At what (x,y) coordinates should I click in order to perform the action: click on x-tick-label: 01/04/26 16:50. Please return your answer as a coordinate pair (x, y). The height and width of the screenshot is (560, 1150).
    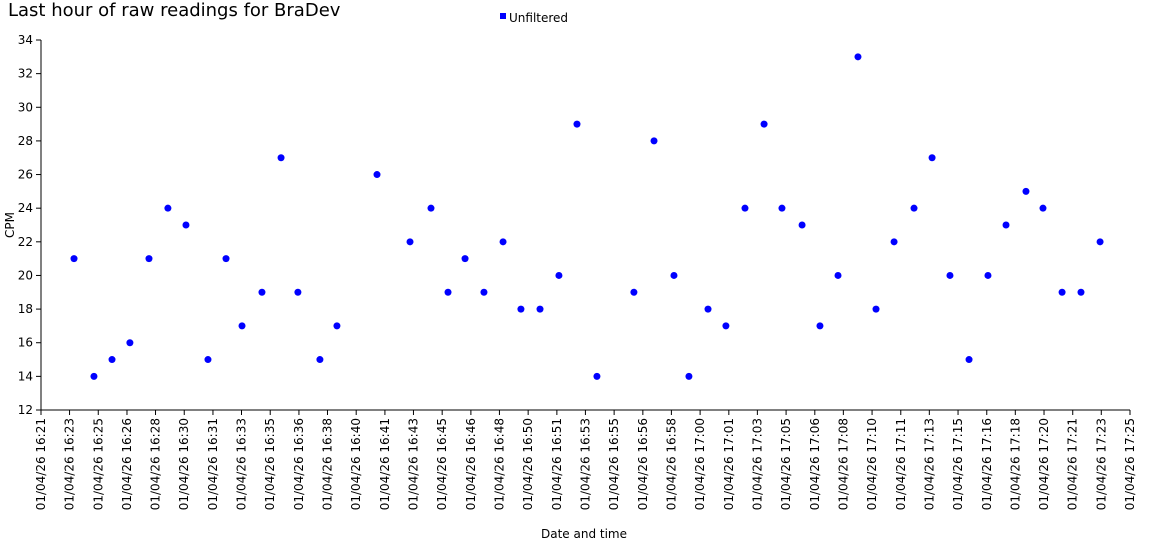
    Looking at the image, I should click on (528, 464).